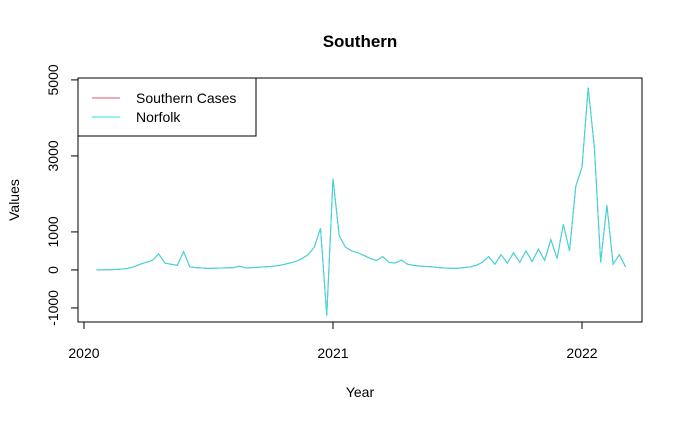 Image resolution: width=683 pixels, height=426 pixels. I want to click on legend-box, so click(167, 107).